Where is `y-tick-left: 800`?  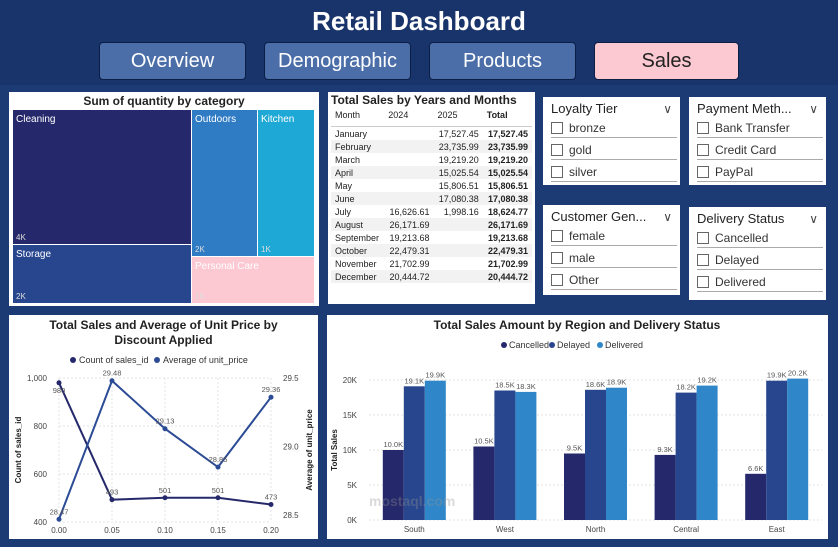
y-tick-left: 800 is located at coordinates (41, 426).